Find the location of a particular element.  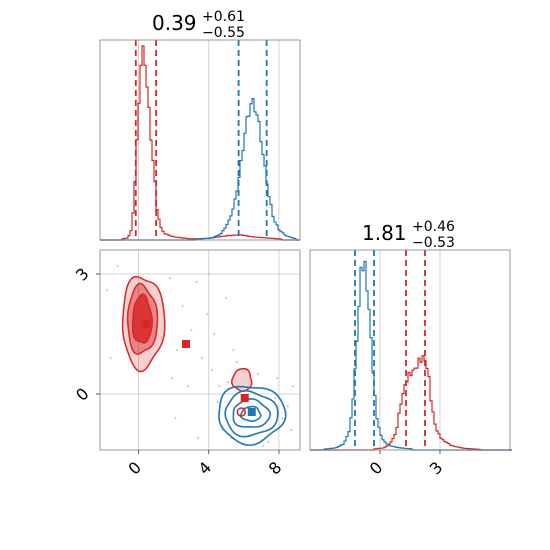

param2-hist-blue-line is located at coordinates (411, 355).